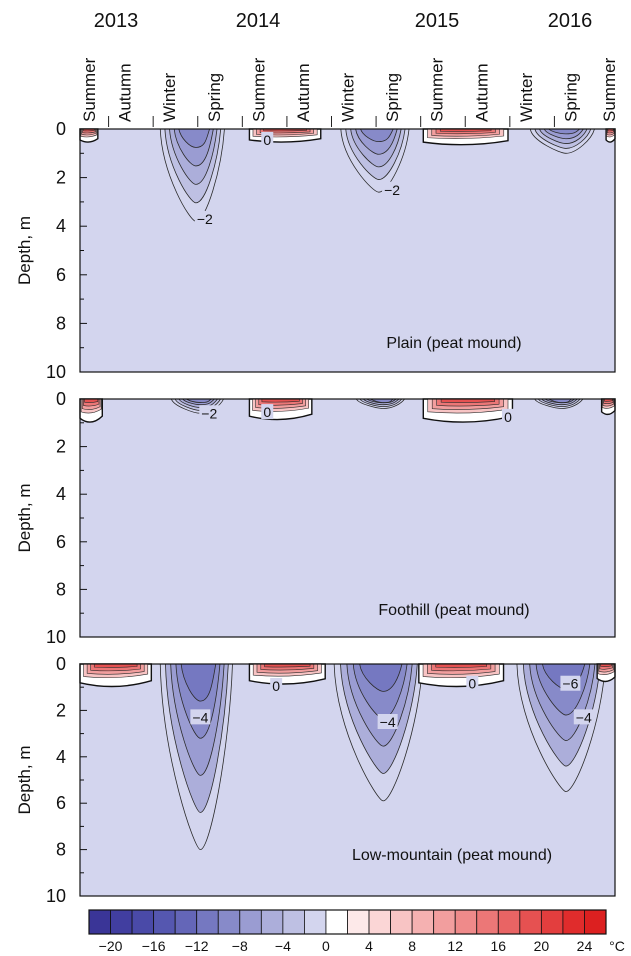 This screenshot has width=631, height=956. What do you see at coordinates (283, 946) in the screenshot?
I see `colorbar-tick-label: −4` at bounding box center [283, 946].